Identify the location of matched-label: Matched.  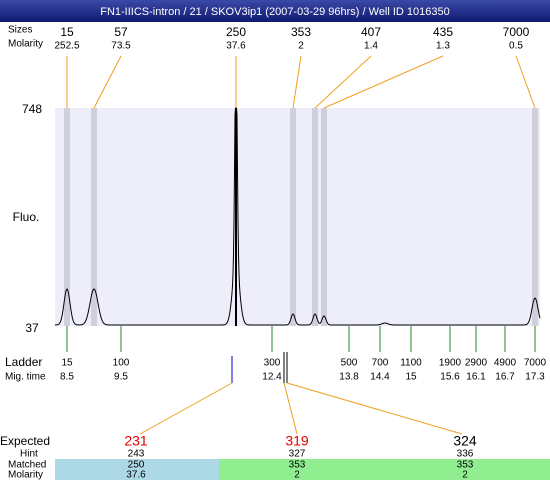
(27, 465).